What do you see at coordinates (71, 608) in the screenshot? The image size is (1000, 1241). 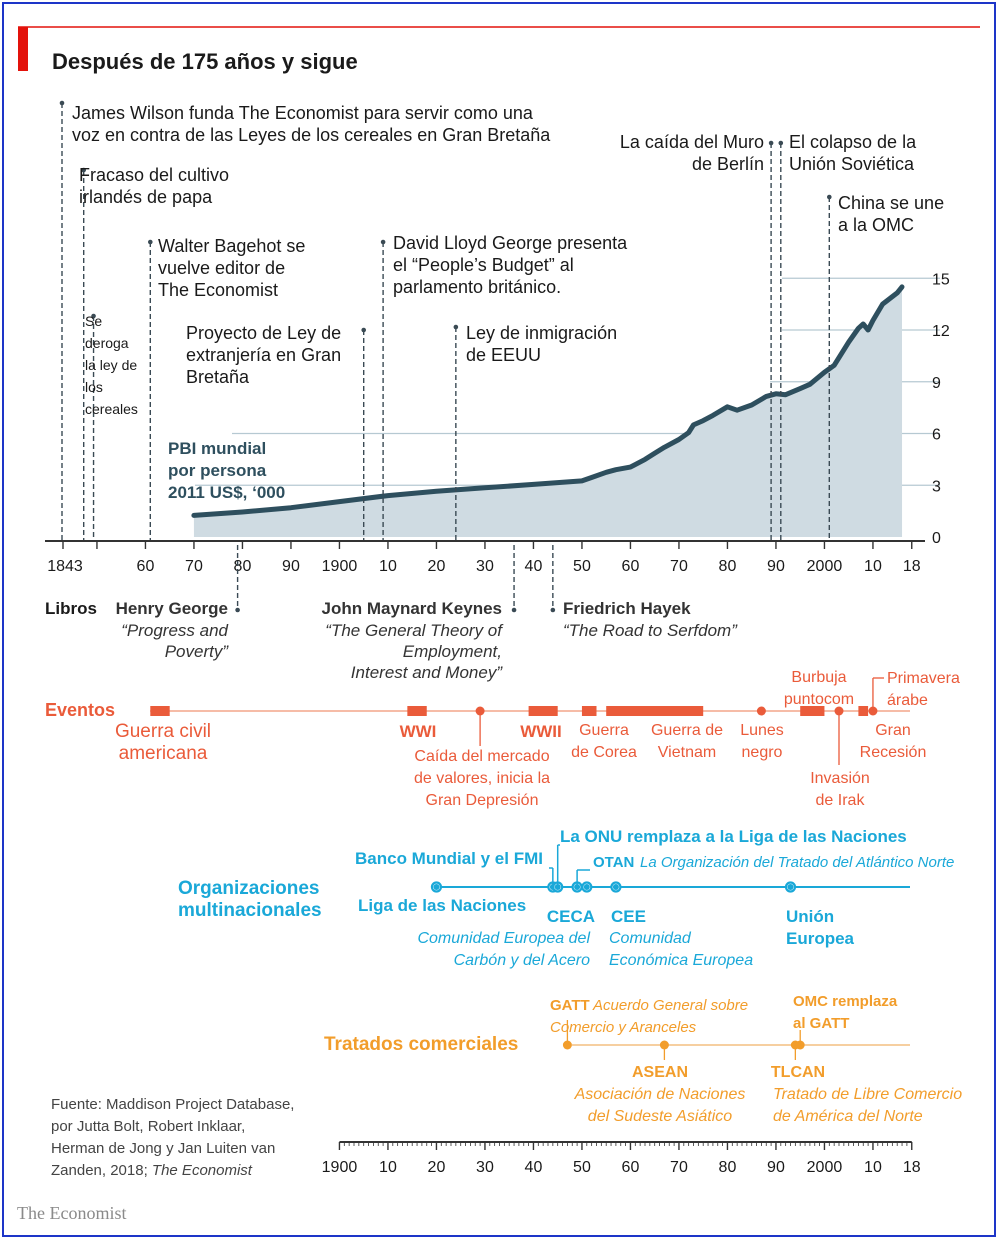 I see `books-label: Libros` at bounding box center [71, 608].